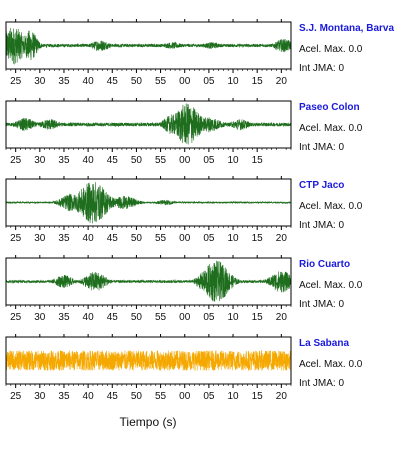 This screenshot has height=460, width=410. What do you see at coordinates (325, 264) in the screenshot?
I see `station-name: Rio Cuarto` at bounding box center [325, 264].